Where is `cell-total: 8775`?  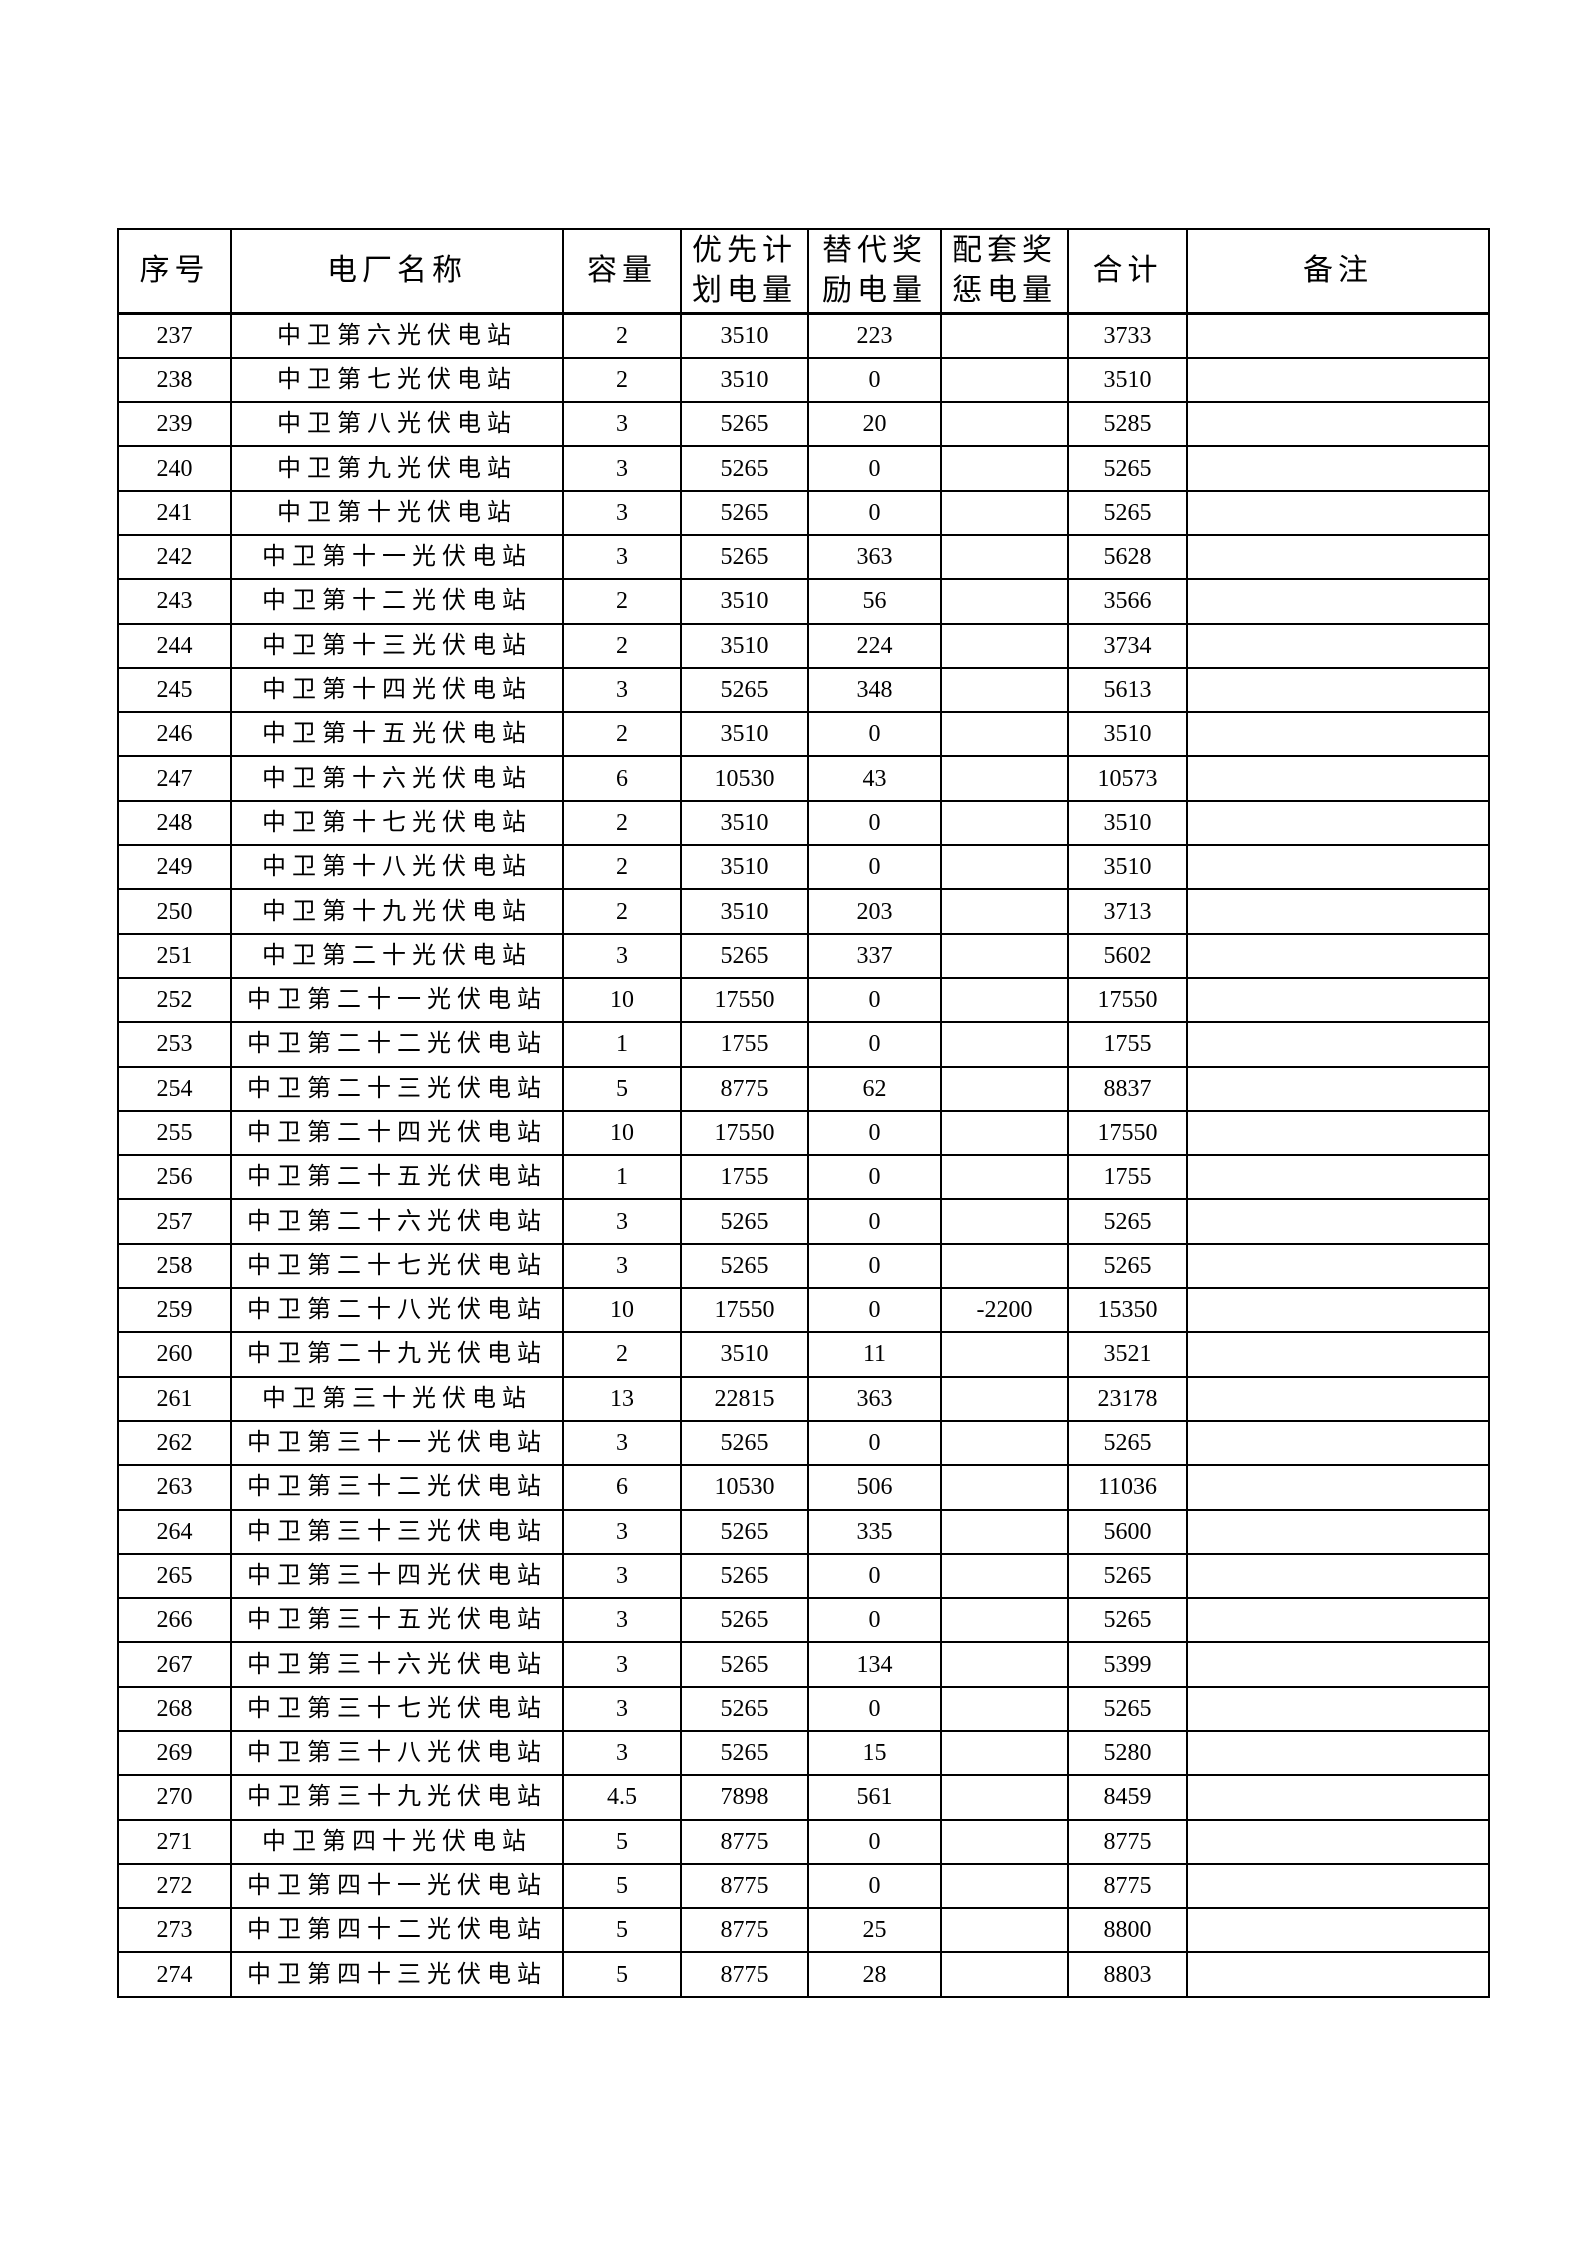
cell-total: 8775 is located at coordinates (1127, 1886).